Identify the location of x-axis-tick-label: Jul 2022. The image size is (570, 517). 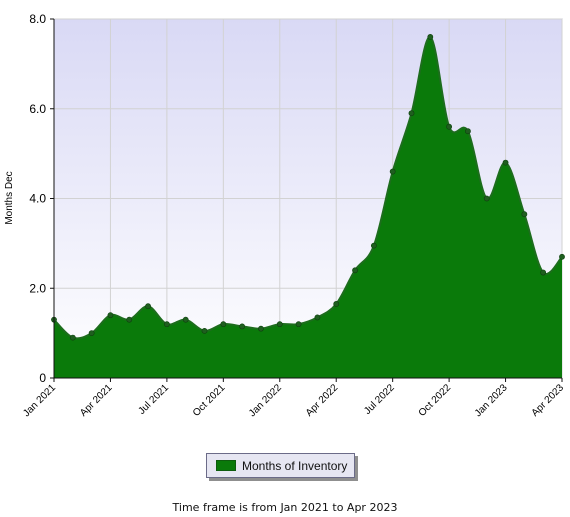
(379, 399).